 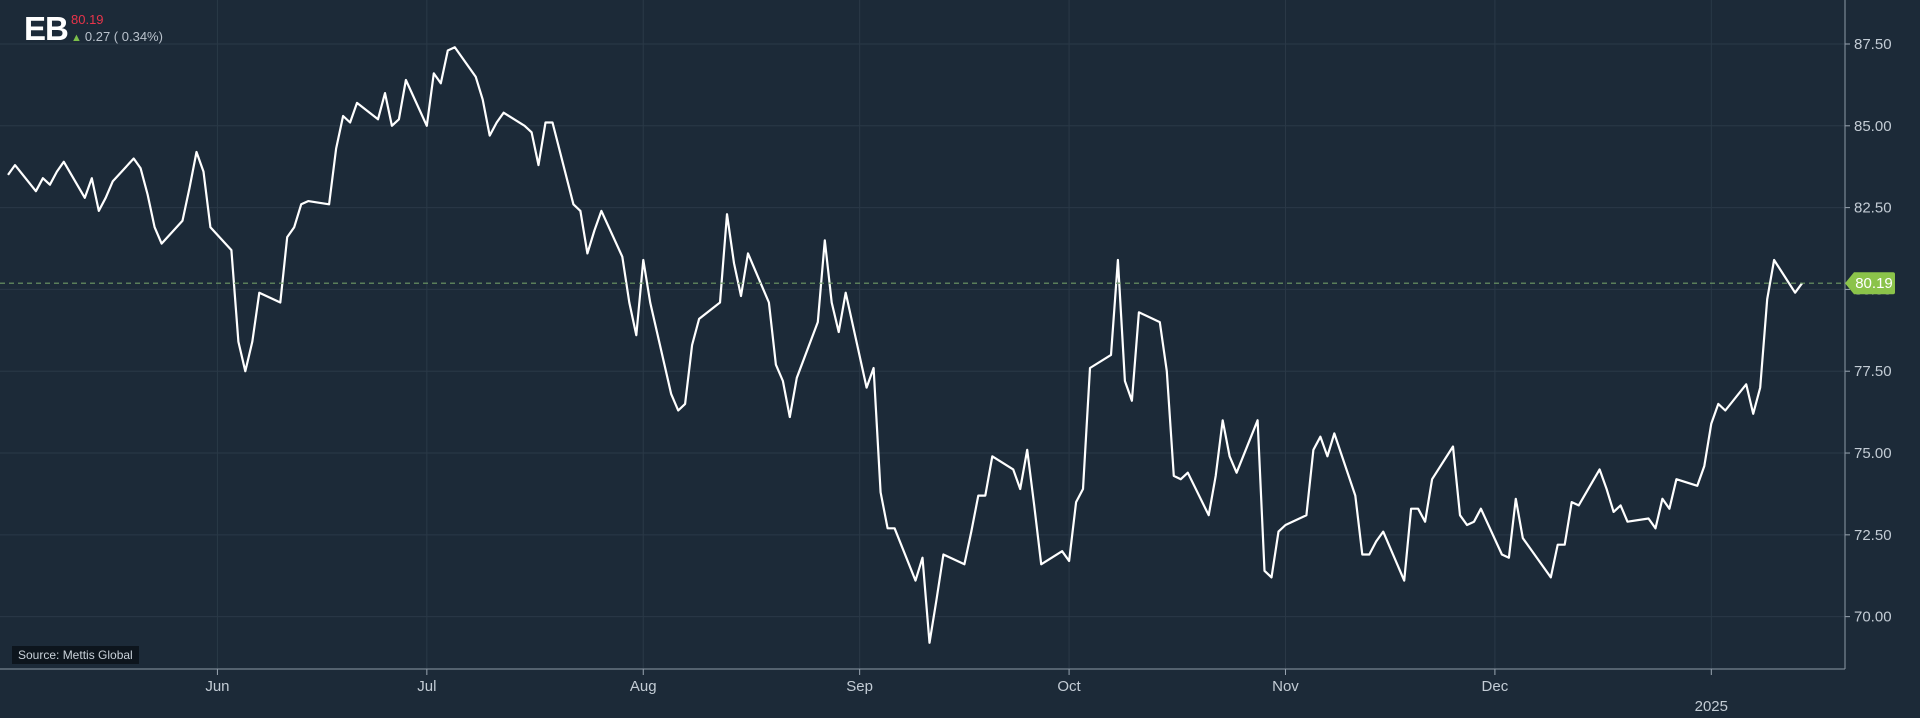 I want to click on x-tick-label: Aug, so click(x=643, y=686).